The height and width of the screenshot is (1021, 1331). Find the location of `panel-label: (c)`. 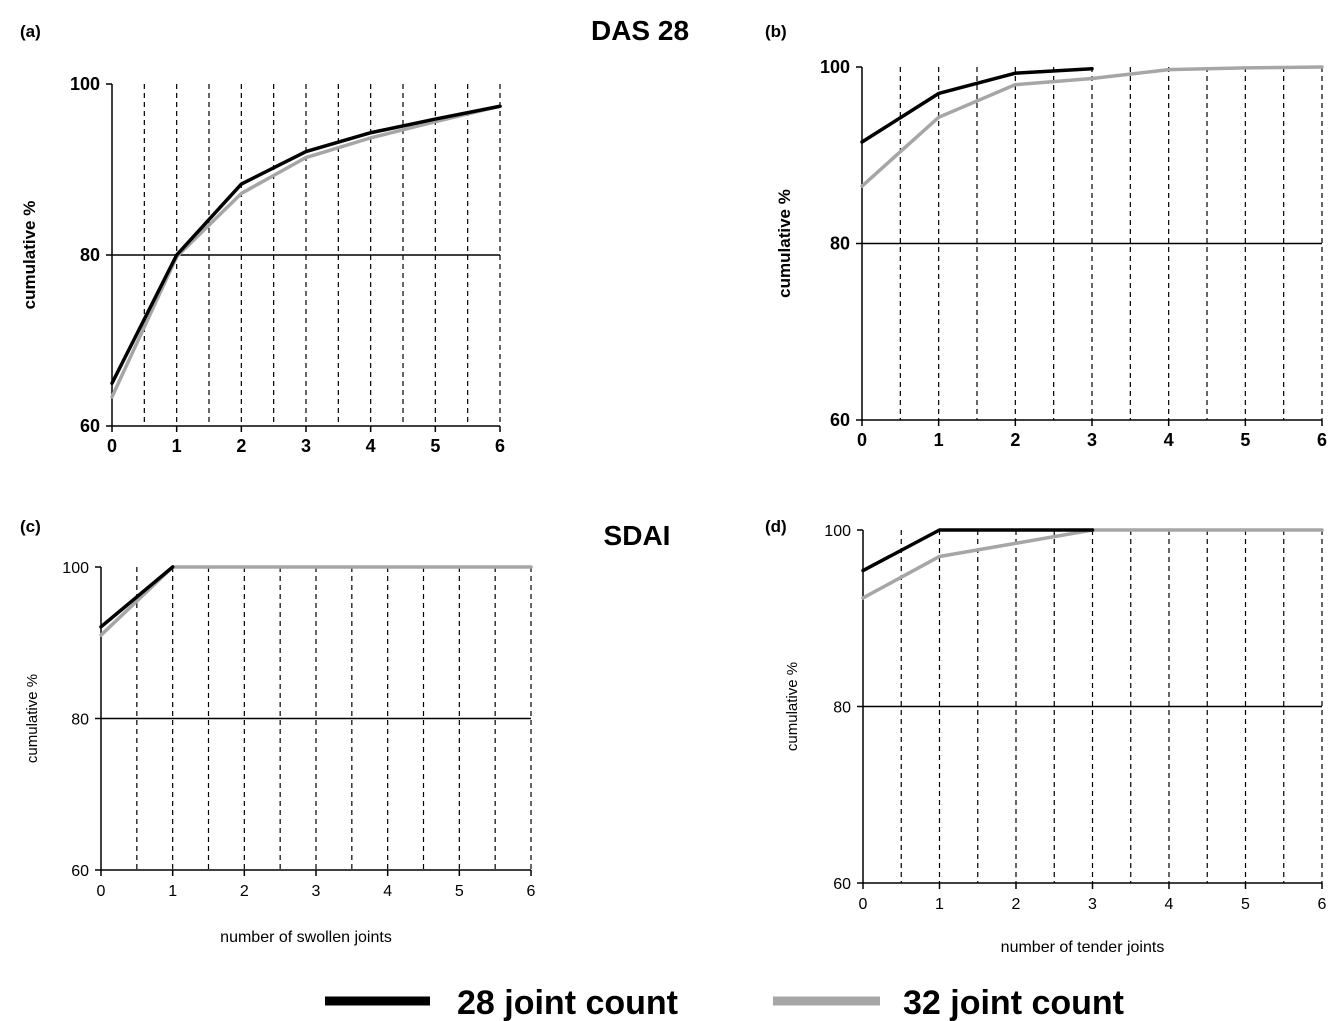

panel-label: (c) is located at coordinates (30, 526).